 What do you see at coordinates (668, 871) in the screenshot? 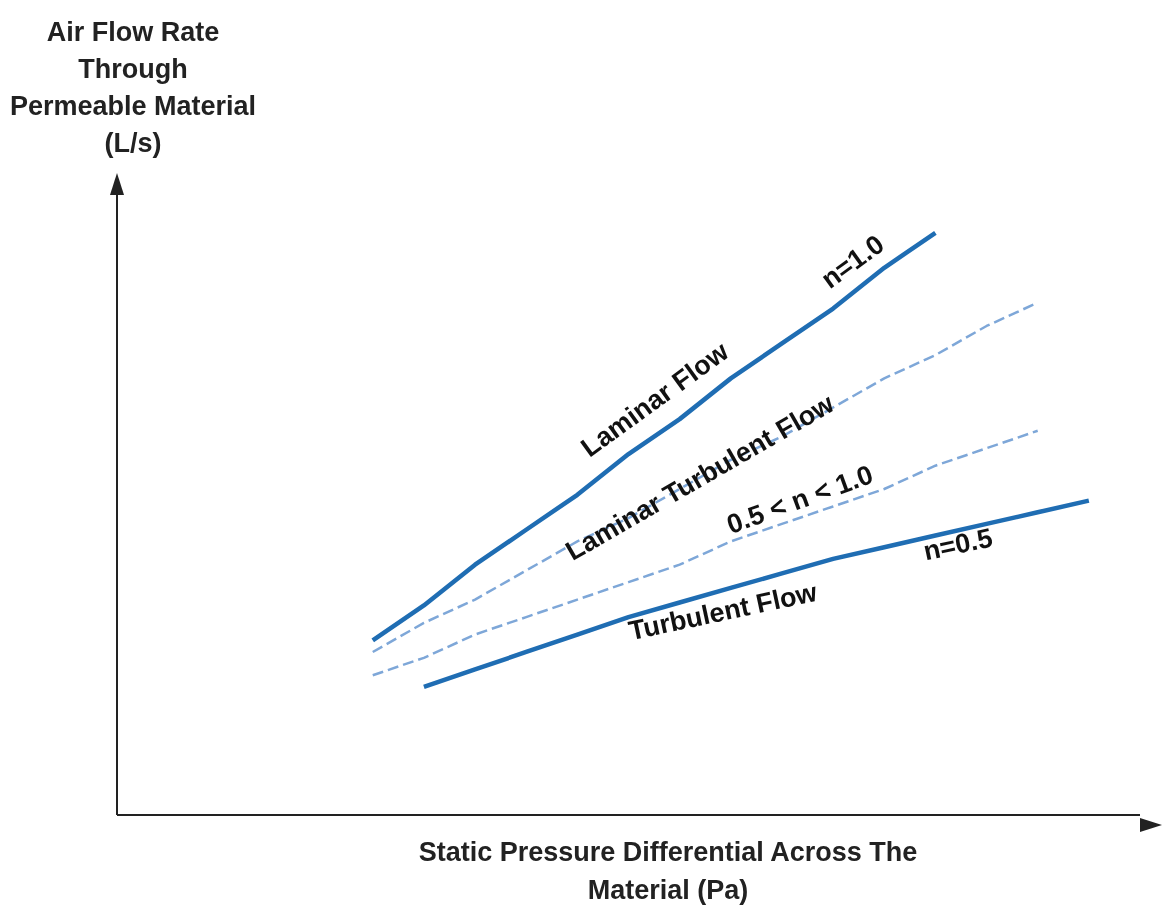
I see `x-axis-title: Static Pressure Differential Across The Material (Pa)` at bounding box center [668, 871].